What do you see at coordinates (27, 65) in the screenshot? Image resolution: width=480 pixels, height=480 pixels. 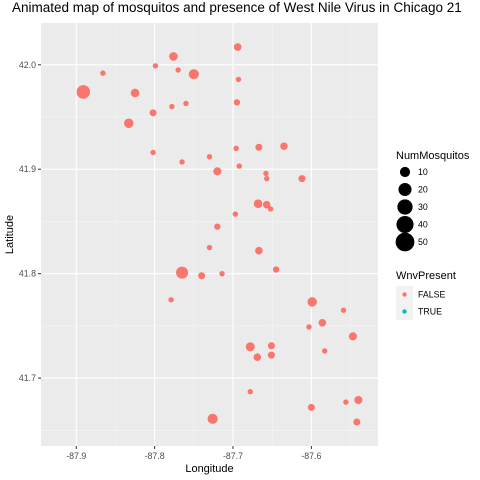 I see `y-tick-label: 42.0` at bounding box center [27, 65].